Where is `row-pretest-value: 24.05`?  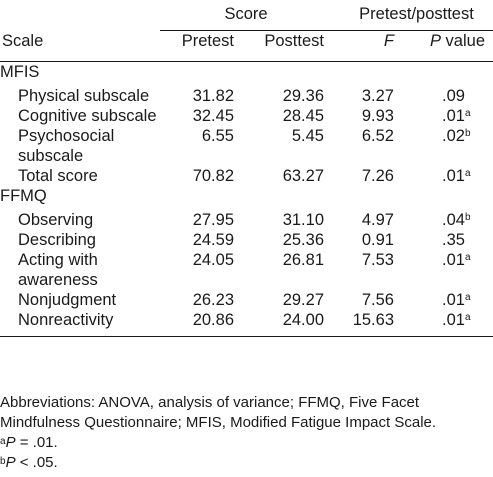
row-pretest-value: 24.05 is located at coordinates (213, 260).